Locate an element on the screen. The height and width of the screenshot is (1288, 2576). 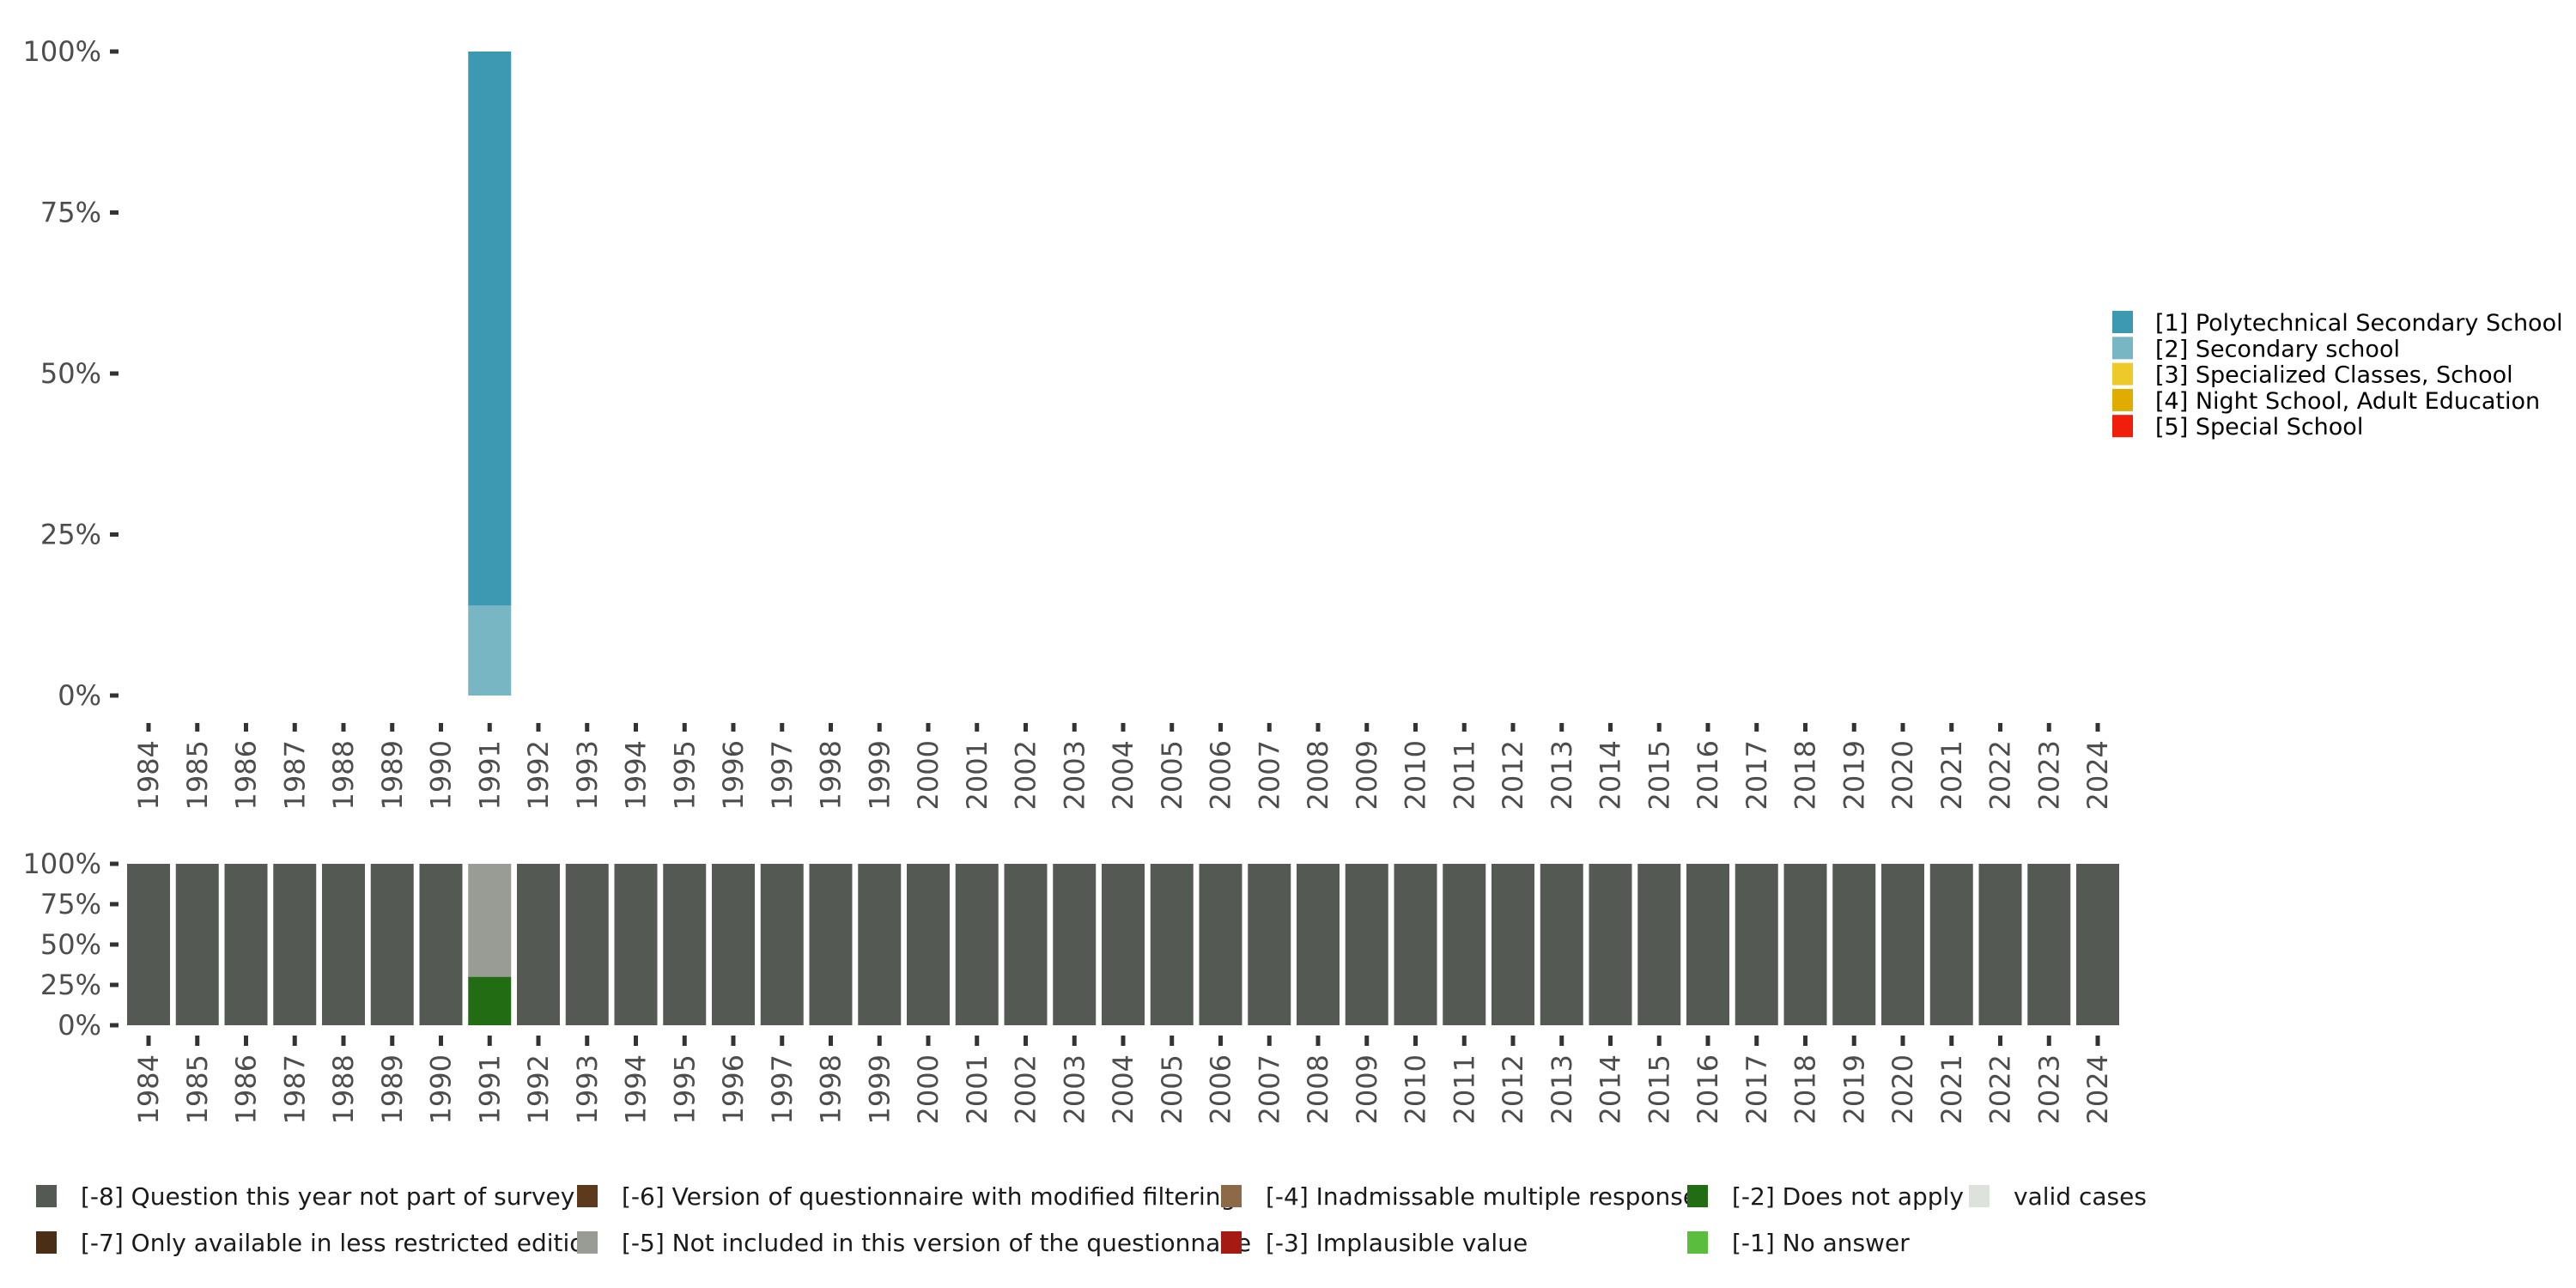
x-tick-label: 1992 is located at coordinates (538, 1089).